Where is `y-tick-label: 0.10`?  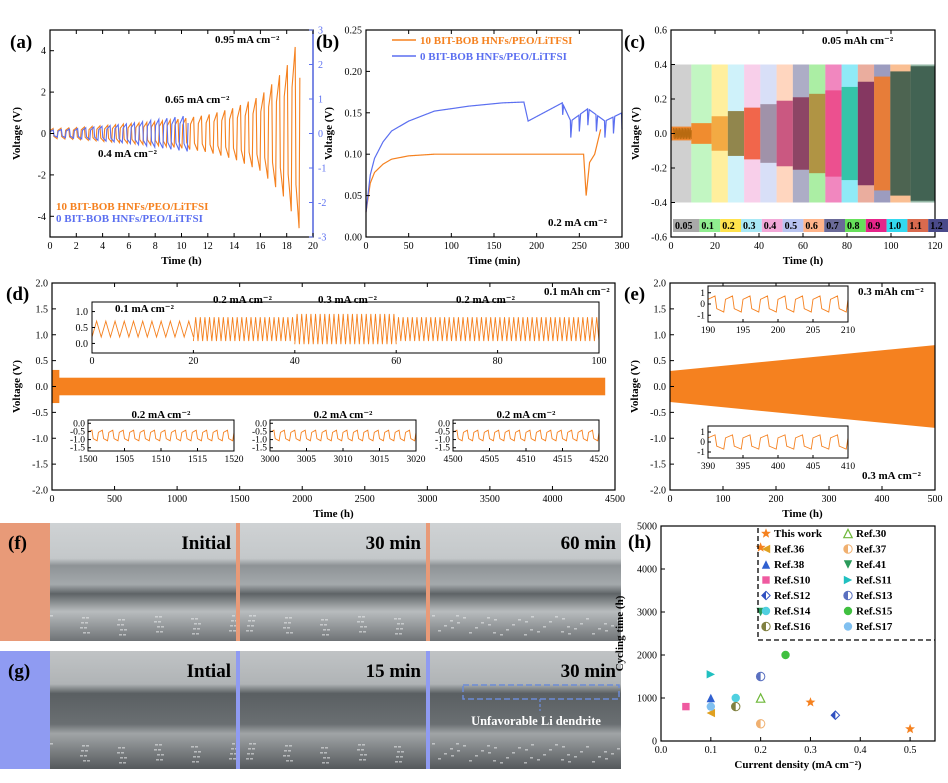 y-tick-label: 0.10 is located at coordinates (354, 155).